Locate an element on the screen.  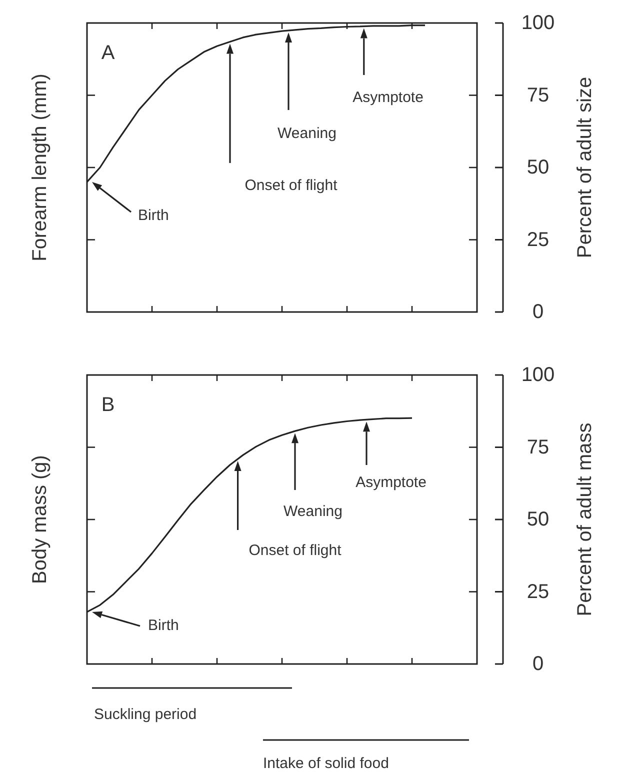
text: B is located at coordinates (108, 405).